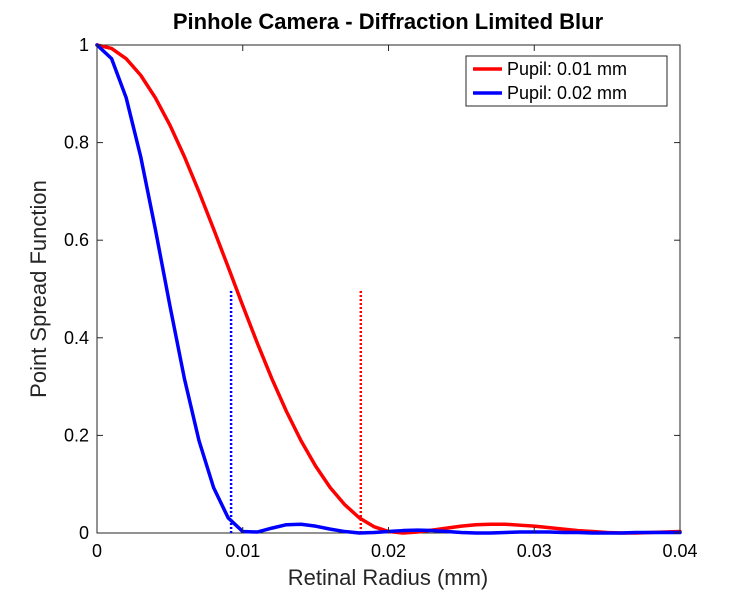  What do you see at coordinates (388, 551) in the screenshot?
I see `x-tick-label: 0.02` at bounding box center [388, 551].